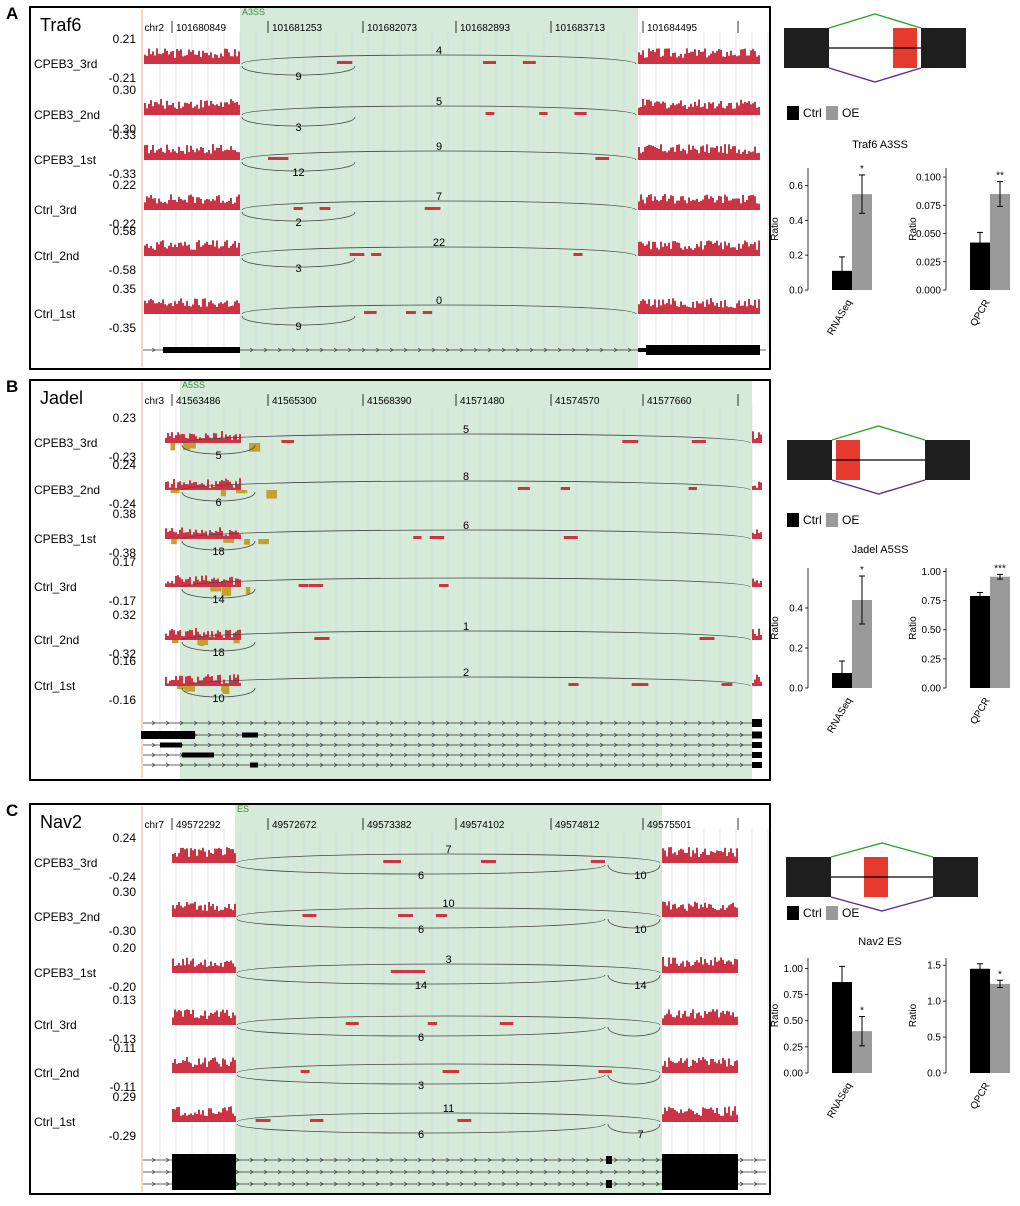  Describe the element at coordinates (934, 1074) in the screenshot. I see `y-tick-label: 0.0` at that location.